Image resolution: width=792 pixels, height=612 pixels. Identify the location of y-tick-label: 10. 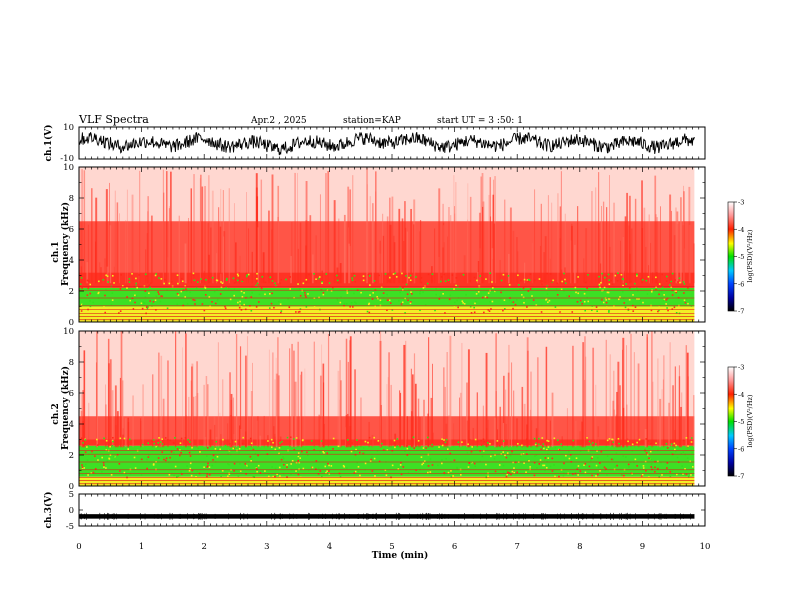
(68, 168).